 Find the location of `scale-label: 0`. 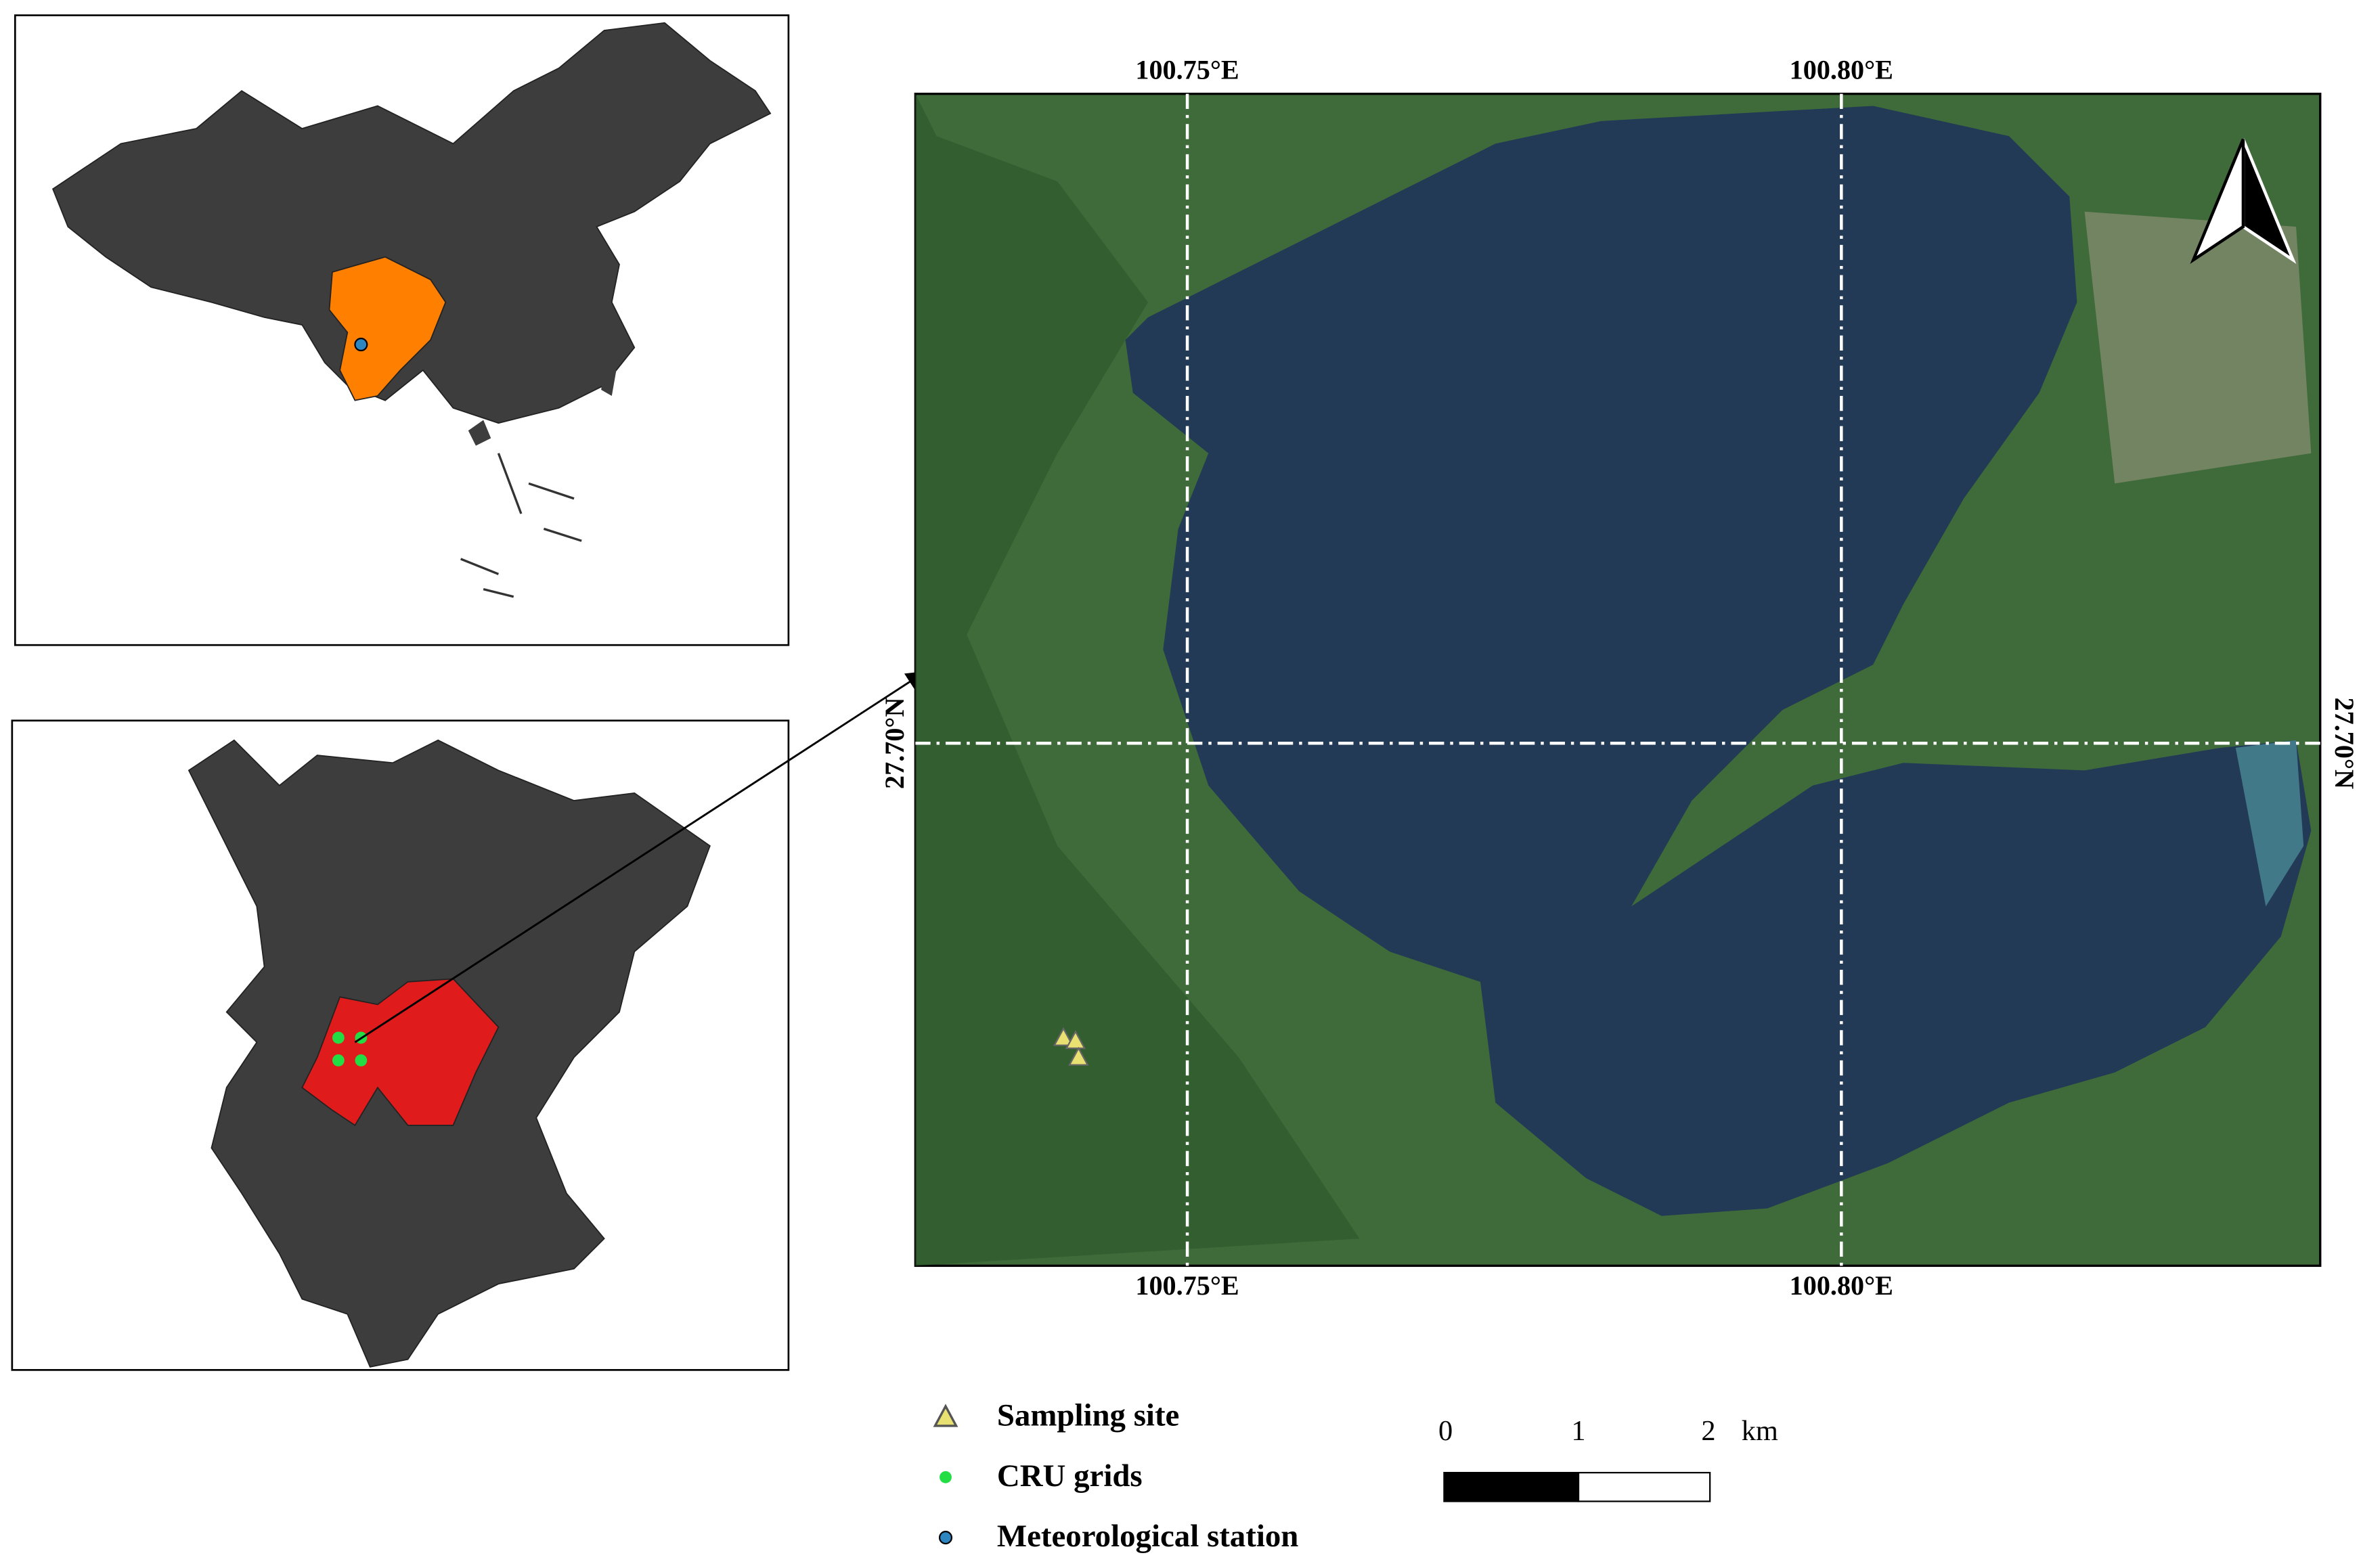

scale-label: 0 is located at coordinates (1446, 1431).